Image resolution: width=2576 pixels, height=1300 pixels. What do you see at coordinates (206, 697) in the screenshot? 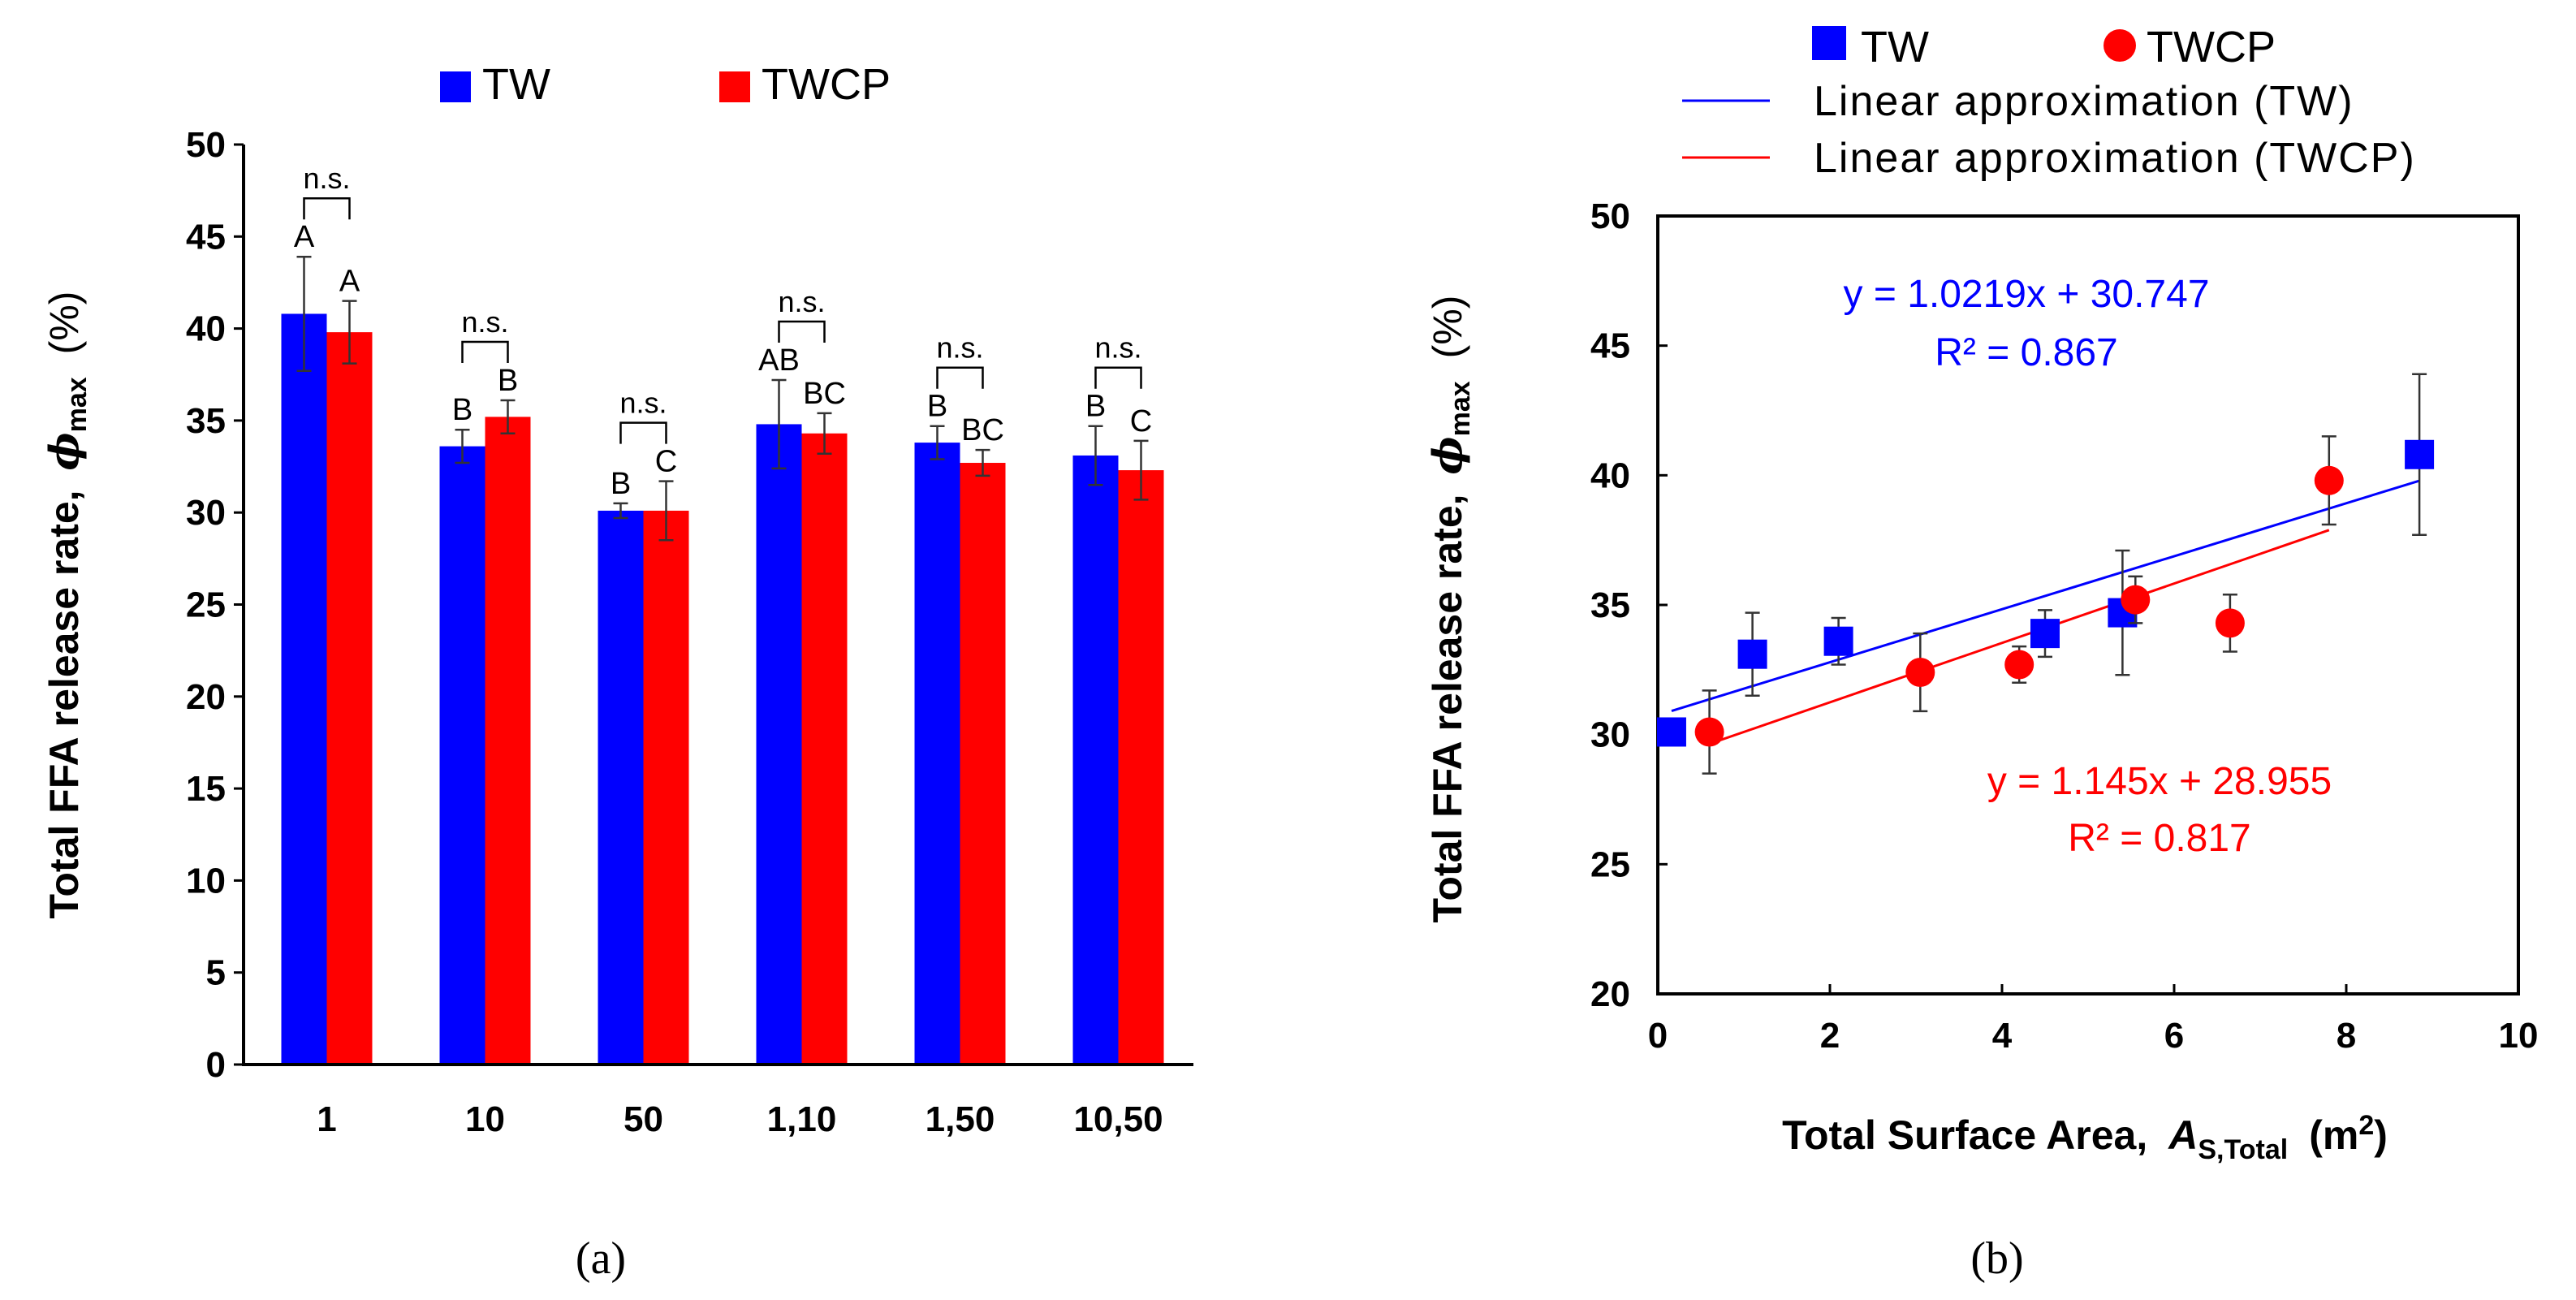
I see `bar-y-tick-label: 20` at bounding box center [206, 697].